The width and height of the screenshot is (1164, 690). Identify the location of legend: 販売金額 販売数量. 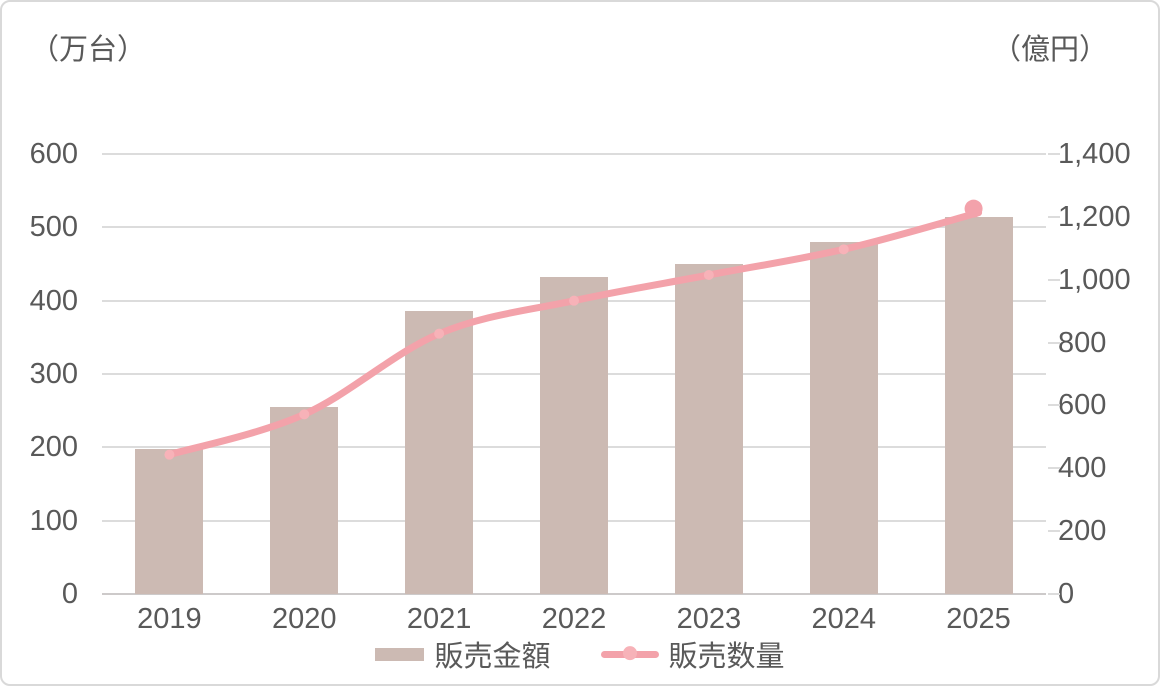
(580, 654).